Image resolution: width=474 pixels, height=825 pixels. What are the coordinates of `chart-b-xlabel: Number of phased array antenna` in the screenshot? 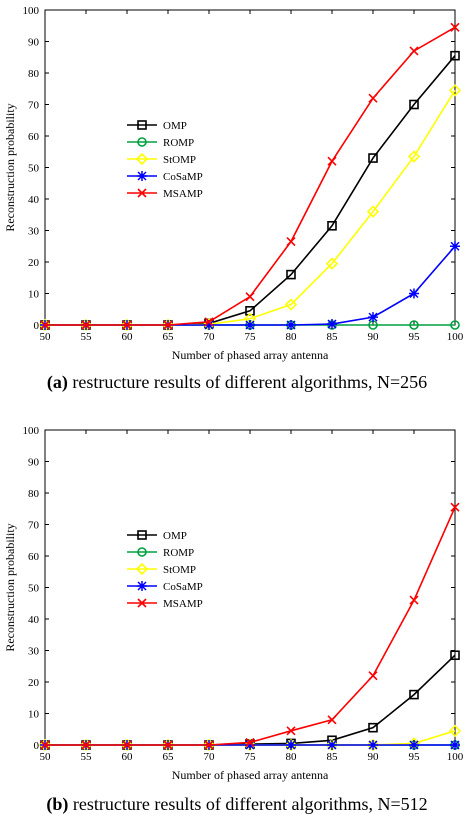 It's located at (250, 775).